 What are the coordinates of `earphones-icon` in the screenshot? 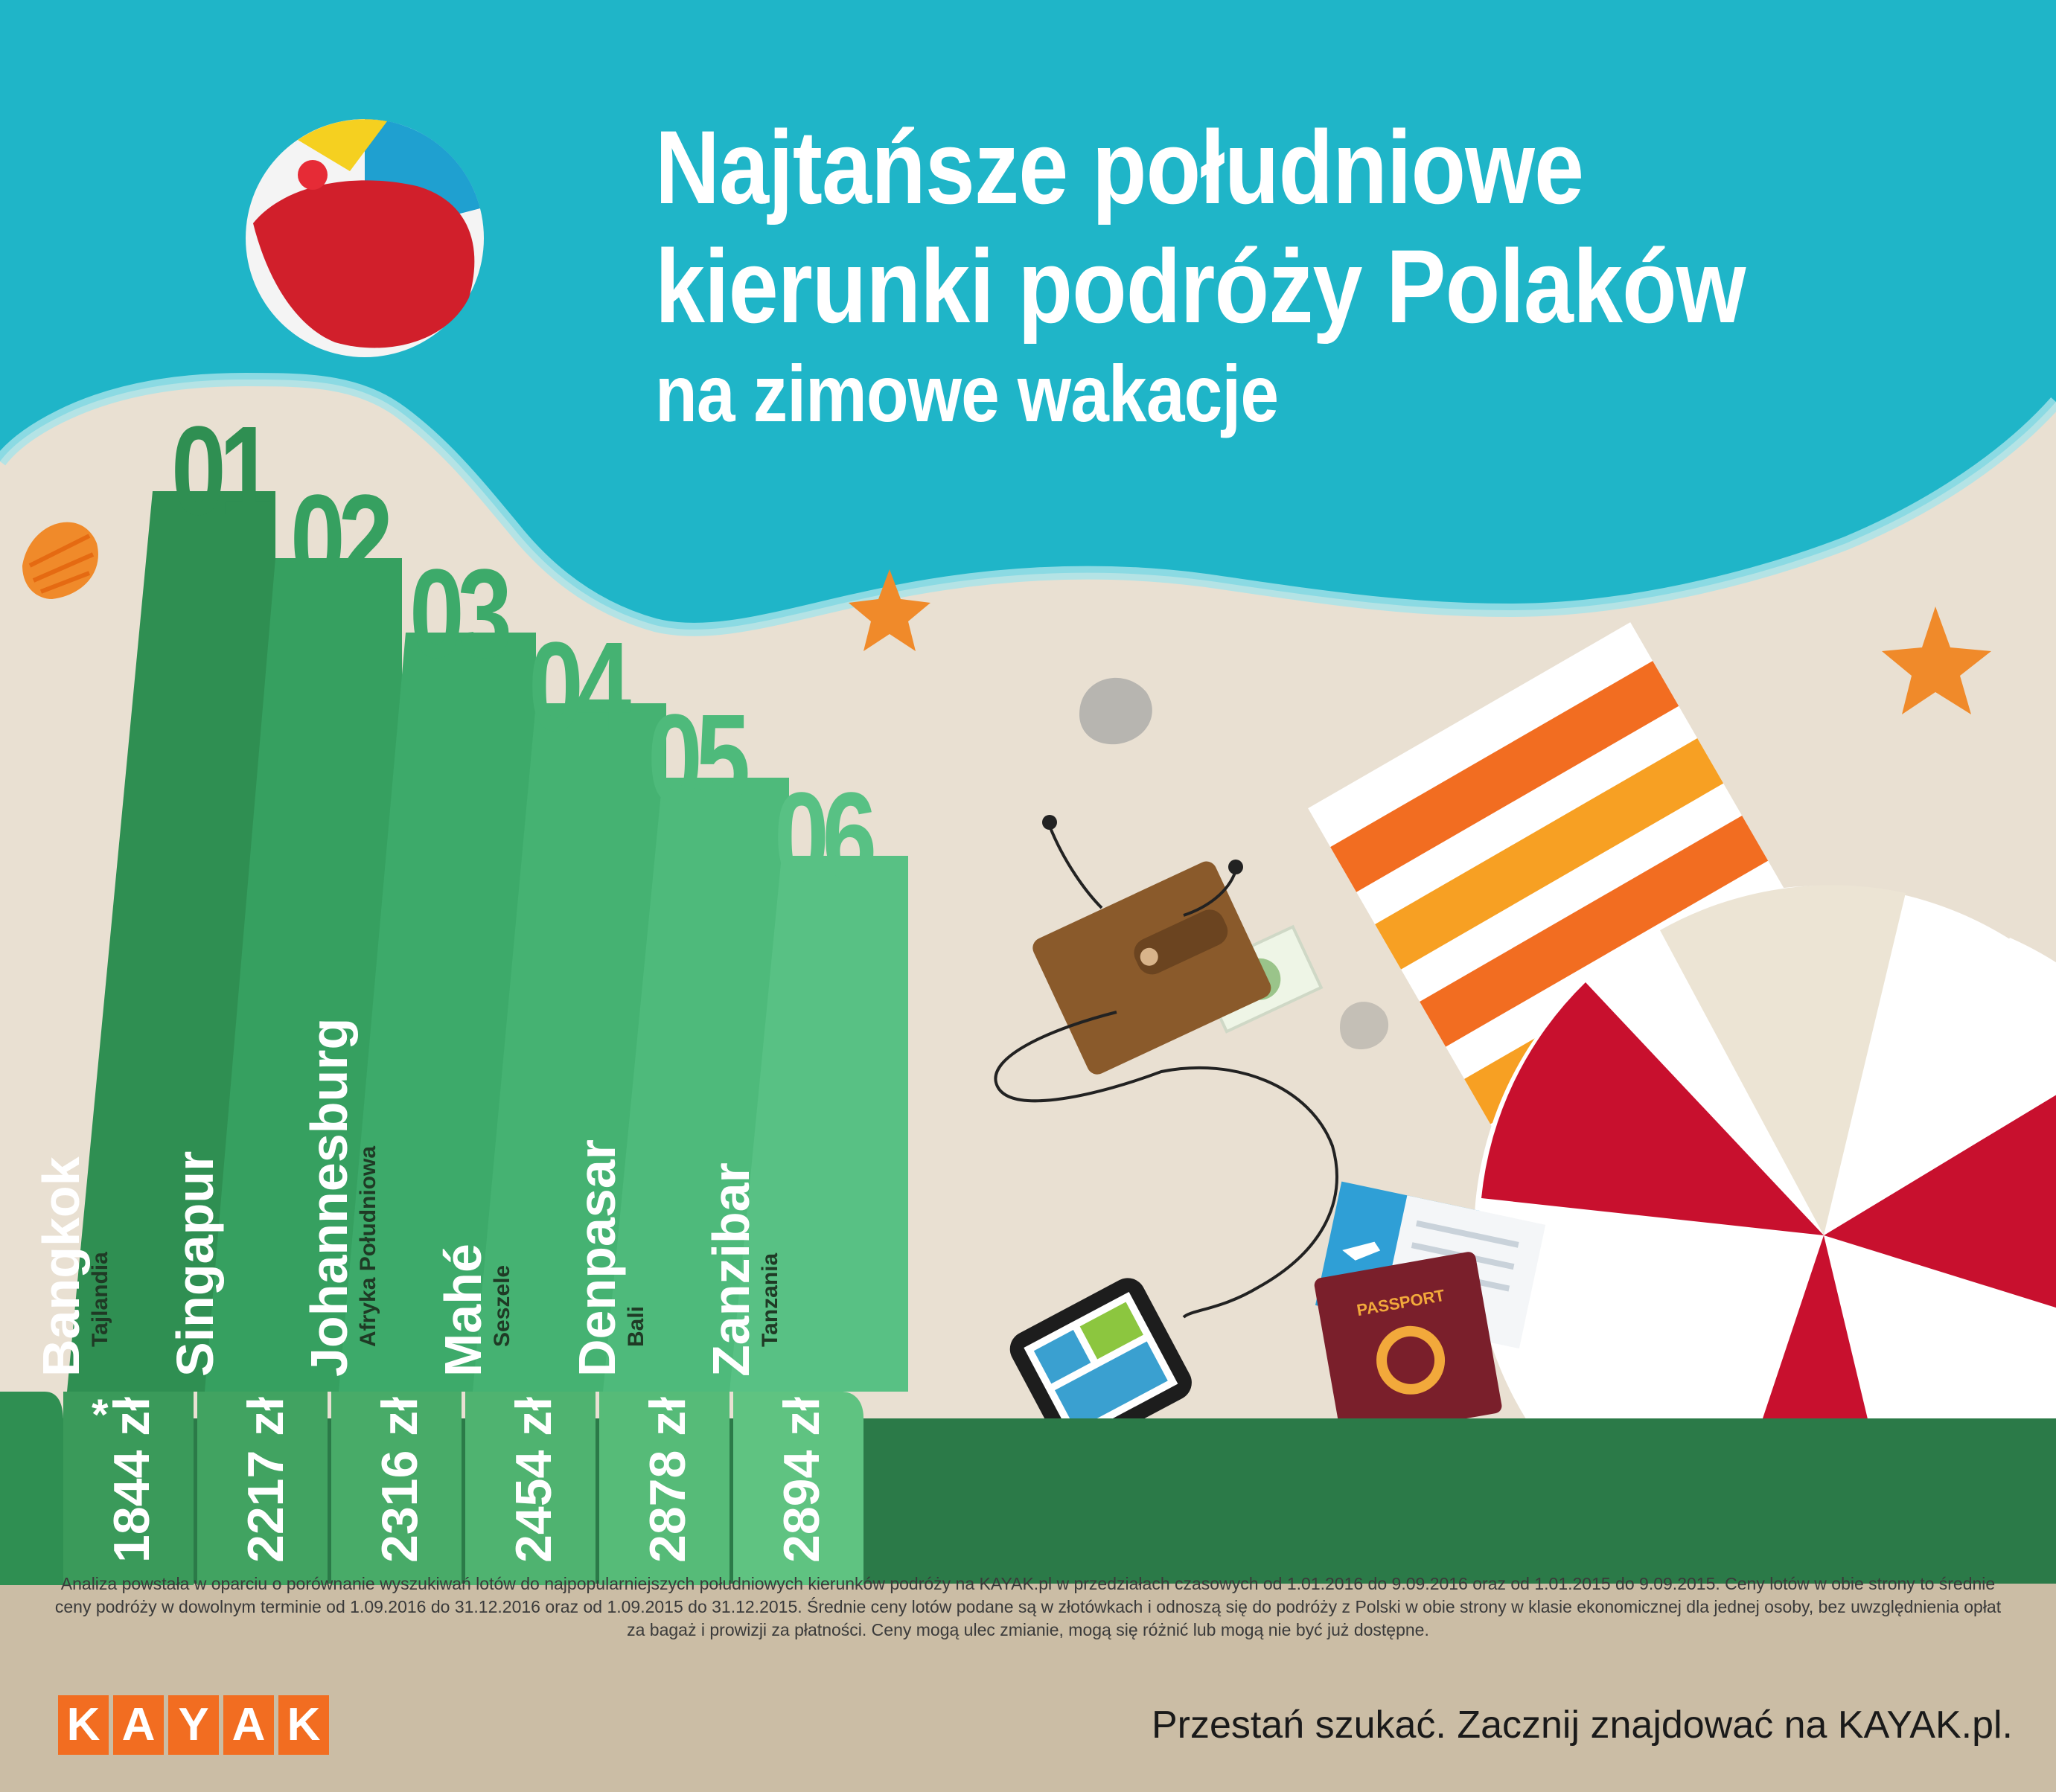 It's located at (1166, 1072).